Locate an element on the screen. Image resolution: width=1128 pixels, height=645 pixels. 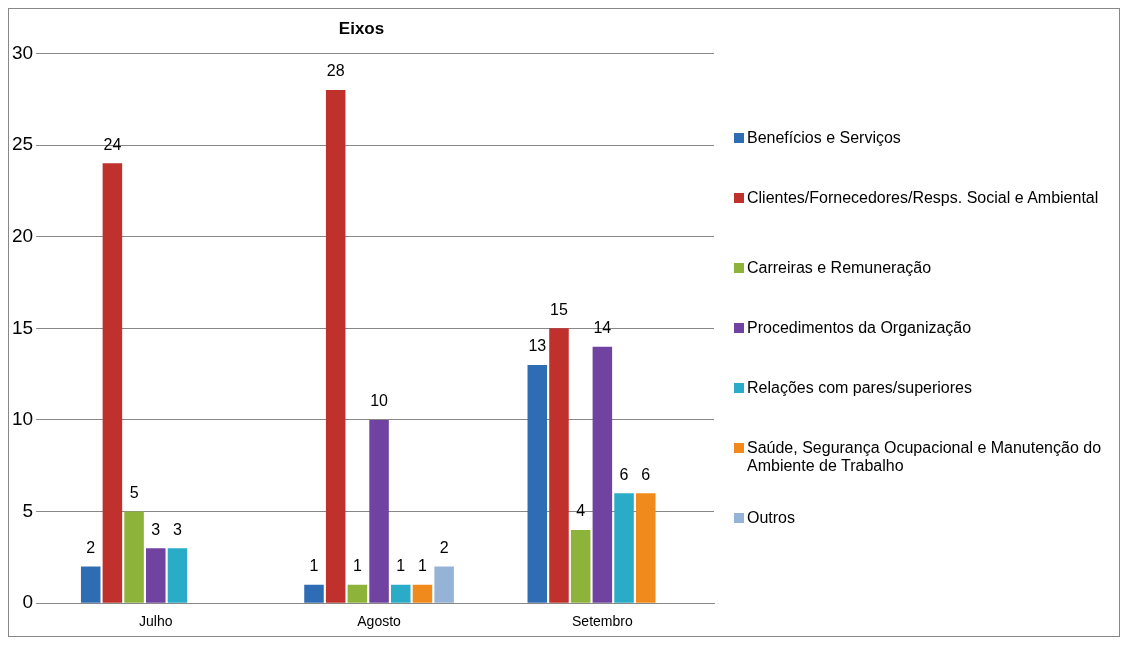
legend-label: Relações com pares/superiores is located at coordinates (859, 388).